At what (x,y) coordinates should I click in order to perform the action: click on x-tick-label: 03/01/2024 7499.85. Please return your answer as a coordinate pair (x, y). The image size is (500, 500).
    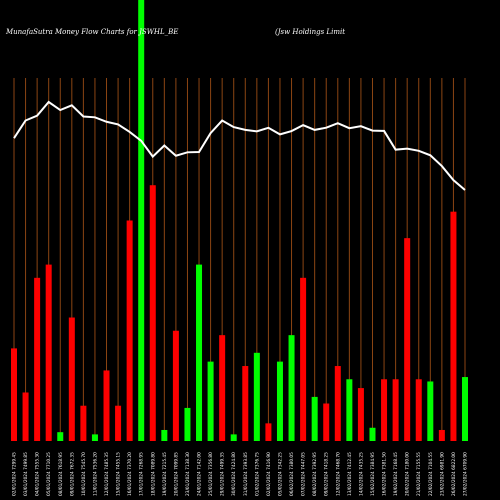
    Looking at the image, I should click on (26, 474).